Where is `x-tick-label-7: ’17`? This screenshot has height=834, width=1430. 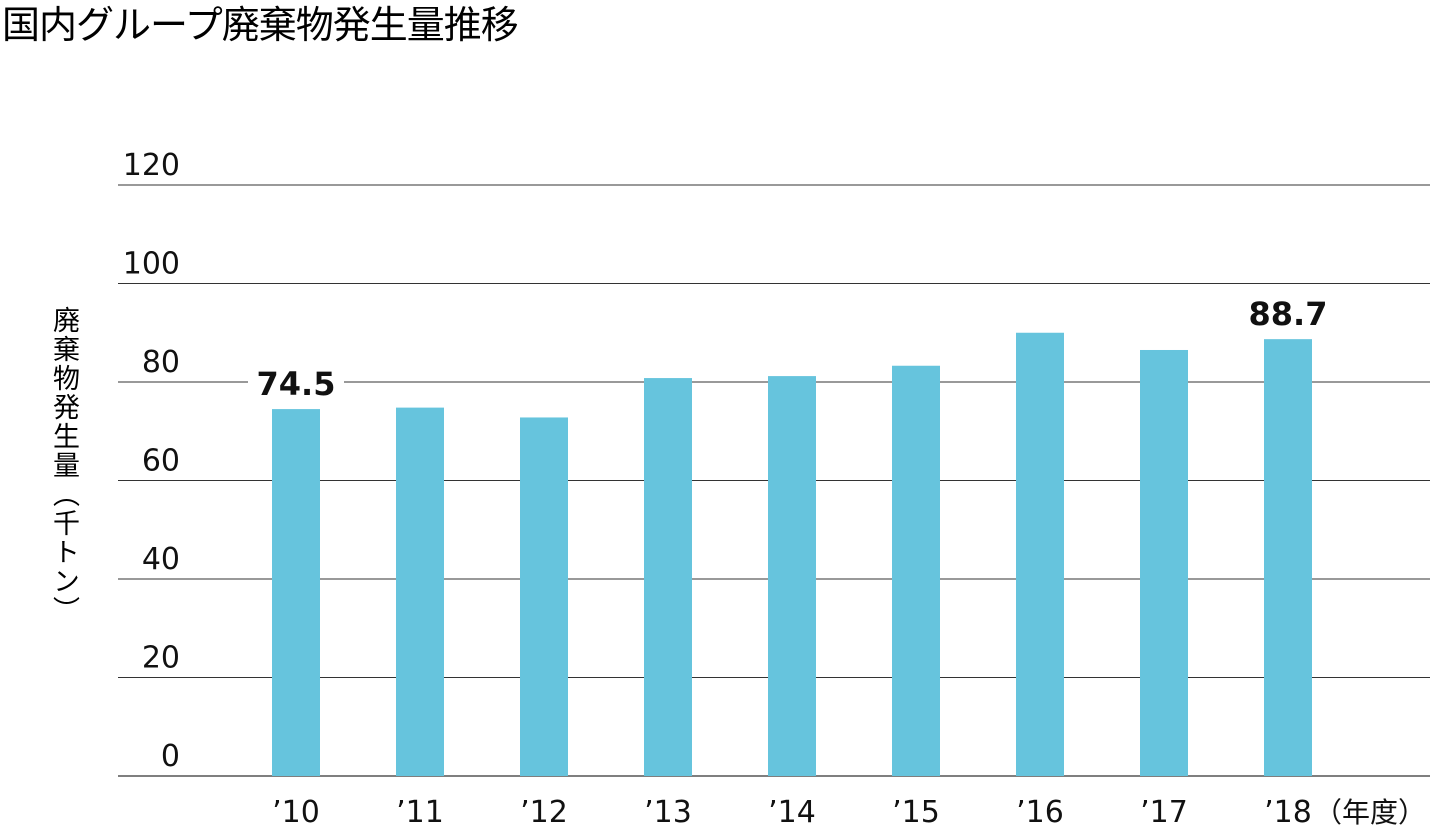
x-tick-label-7: ’17 is located at coordinates (1164, 812).